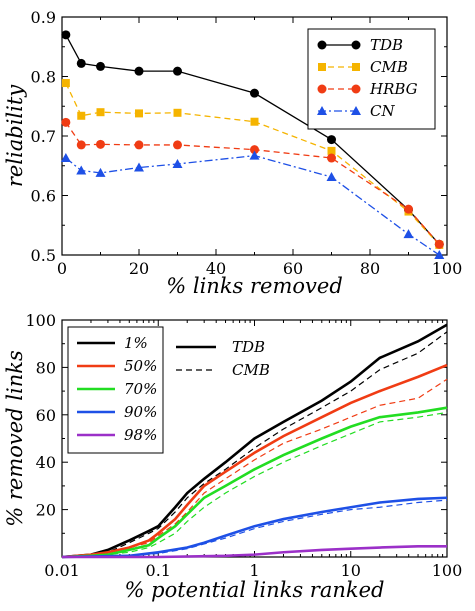 The image size is (475, 611). I want to click on x-tick-label: 20, so click(139, 268).